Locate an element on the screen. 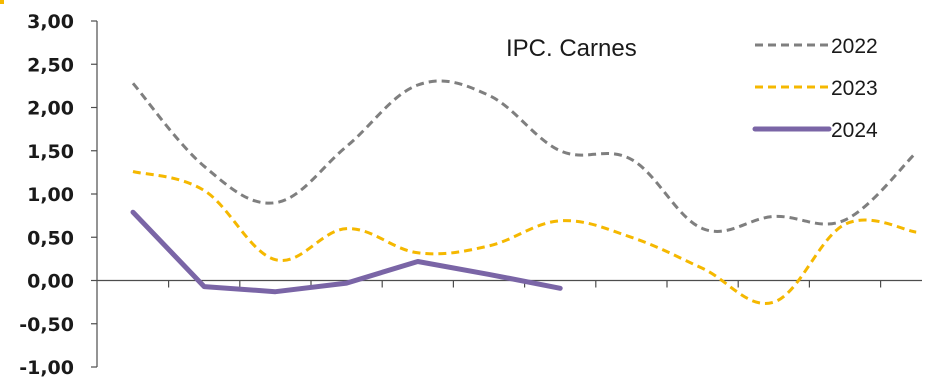 This screenshot has height=378, width=936. series-line-2024 is located at coordinates (346, 252).